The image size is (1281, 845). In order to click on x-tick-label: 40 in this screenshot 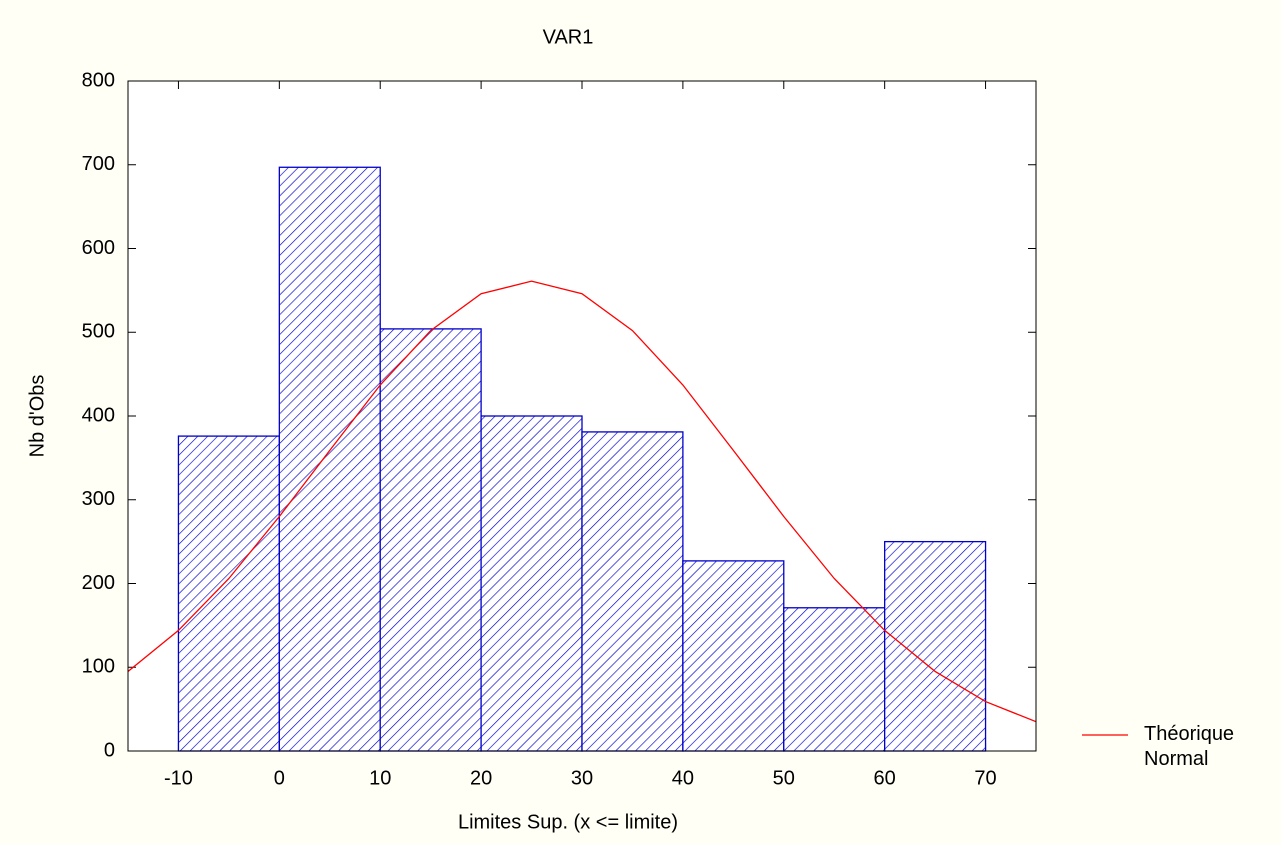, I will do `click(683, 778)`.